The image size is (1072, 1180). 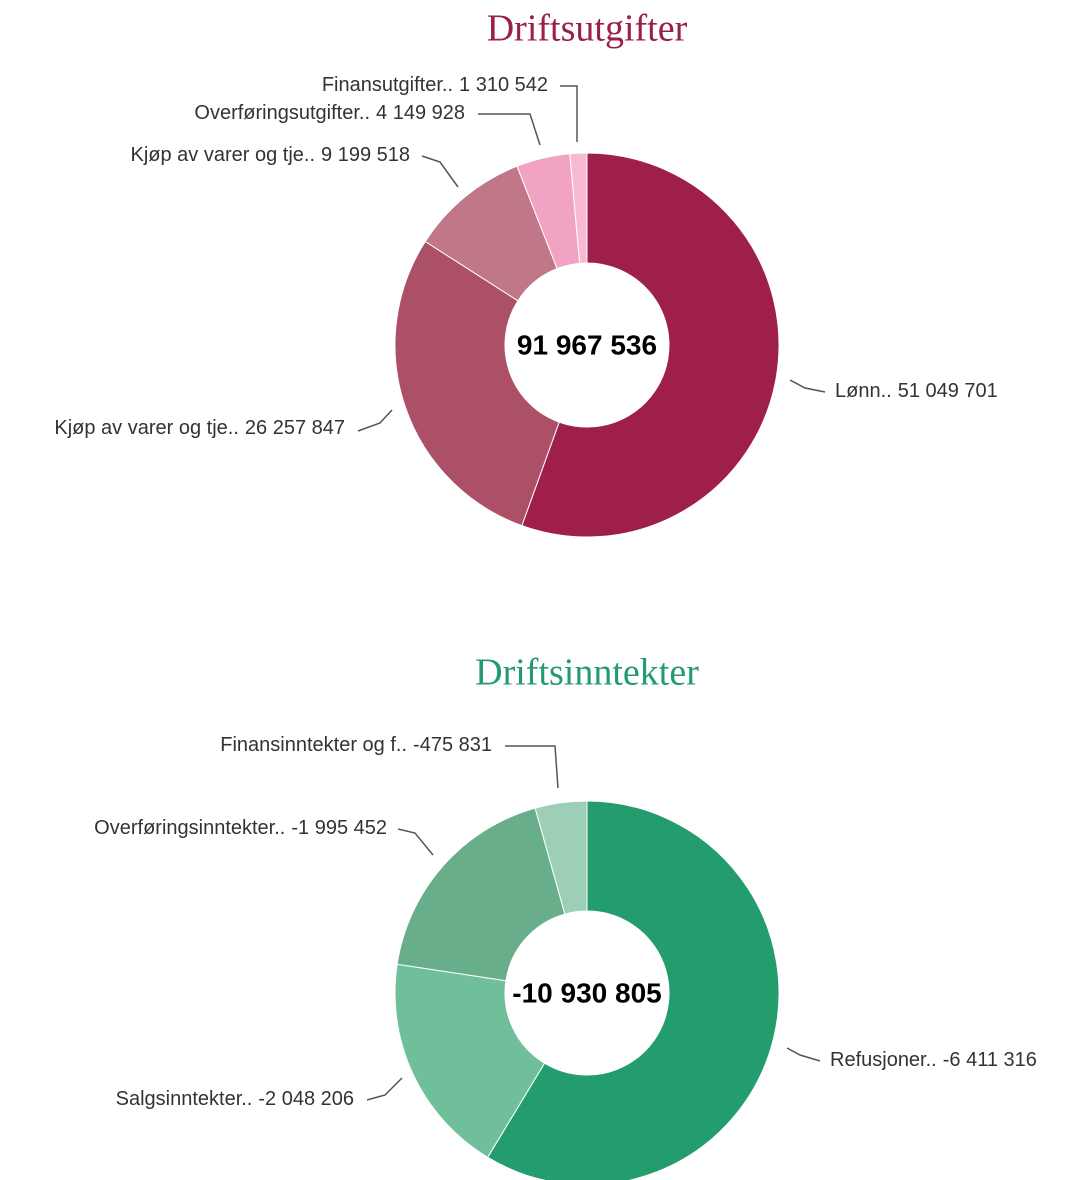 What do you see at coordinates (313, 745) in the screenshot?
I see `slice-category: Finansinntekter og f..` at bounding box center [313, 745].